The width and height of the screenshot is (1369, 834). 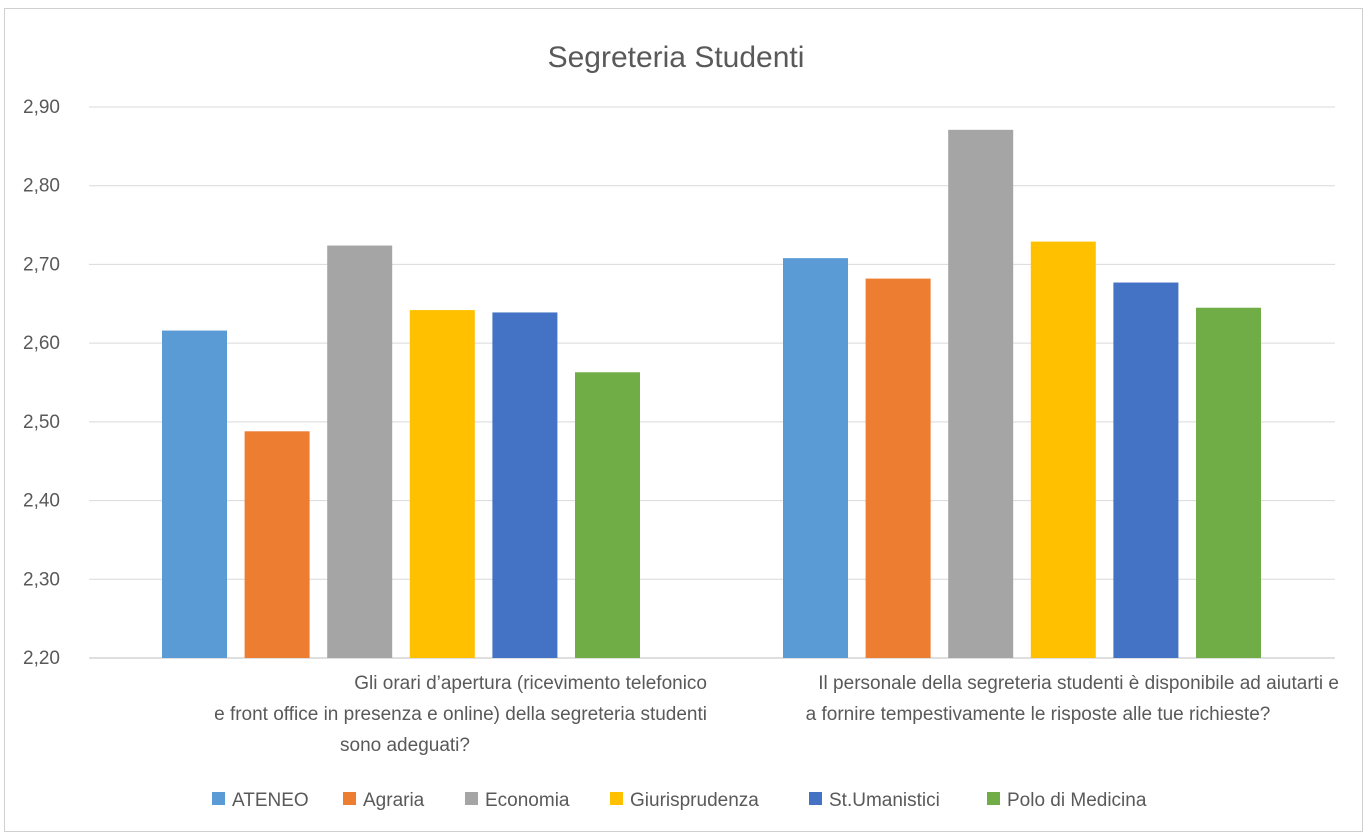 What do you see at coordinates (41, 658) in the screenshot?
I see `y-tick-label: 2,20` at bounding box center [41, 658].